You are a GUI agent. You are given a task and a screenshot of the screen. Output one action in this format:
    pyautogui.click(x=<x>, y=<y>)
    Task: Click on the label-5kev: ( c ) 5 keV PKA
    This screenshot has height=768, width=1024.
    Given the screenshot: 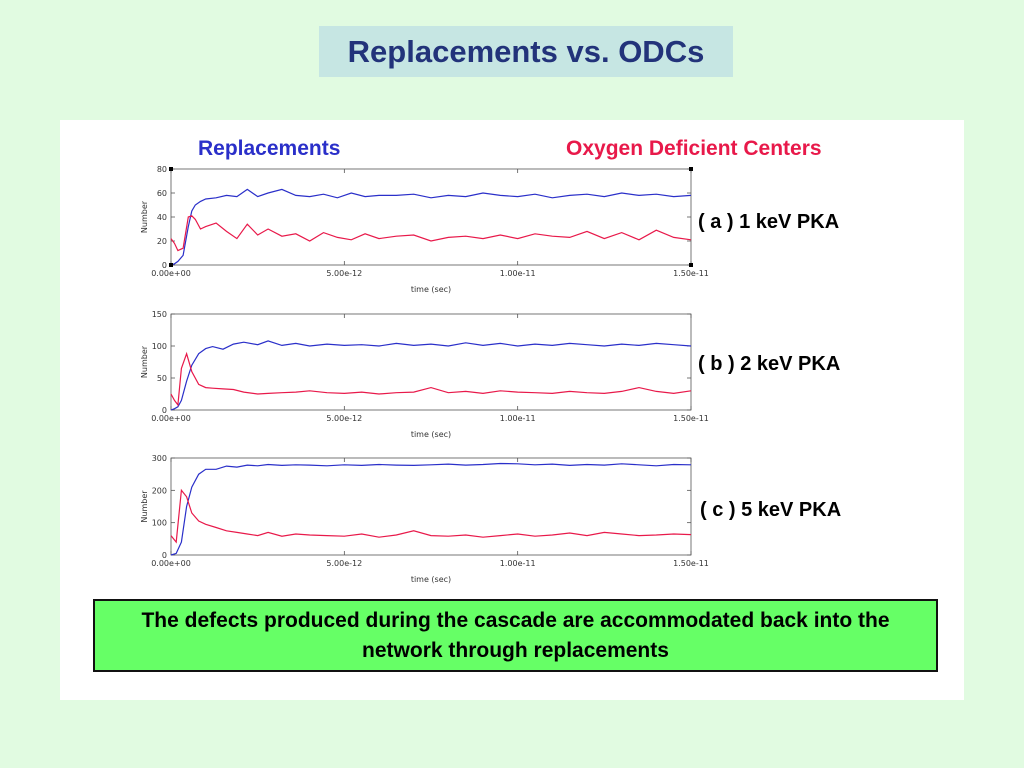 What is the action you would take?
    pyautogui.click(x=771, y=510)
    